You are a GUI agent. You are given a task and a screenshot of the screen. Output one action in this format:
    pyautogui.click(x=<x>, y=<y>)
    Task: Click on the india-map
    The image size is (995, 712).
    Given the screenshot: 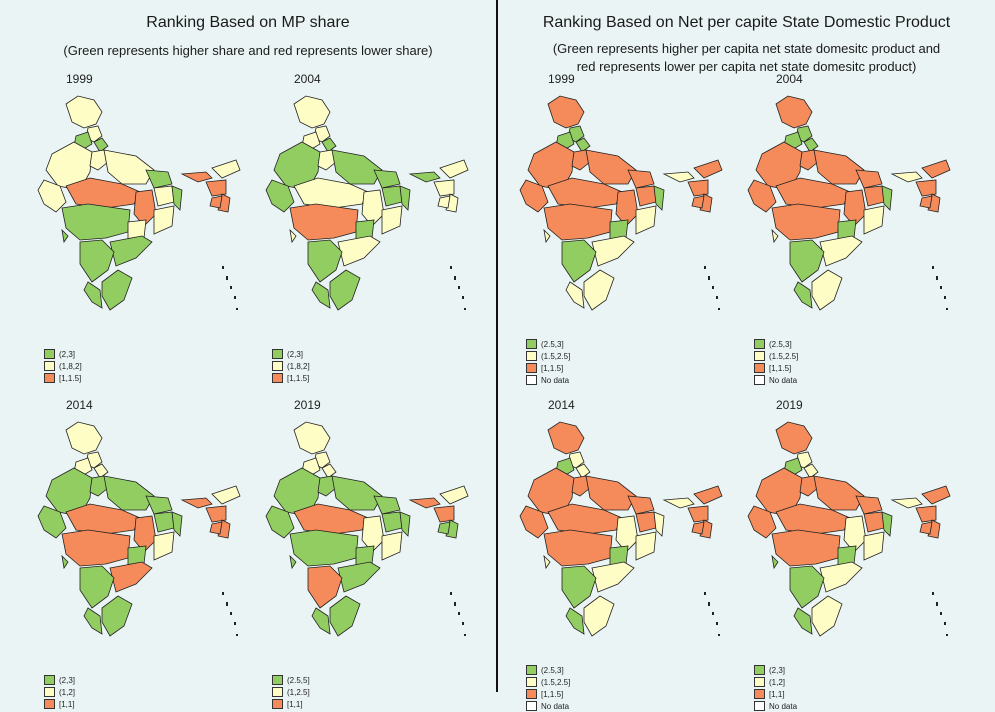 What is the action you would take?
    pyautogui.click(x=367, y=203)
    